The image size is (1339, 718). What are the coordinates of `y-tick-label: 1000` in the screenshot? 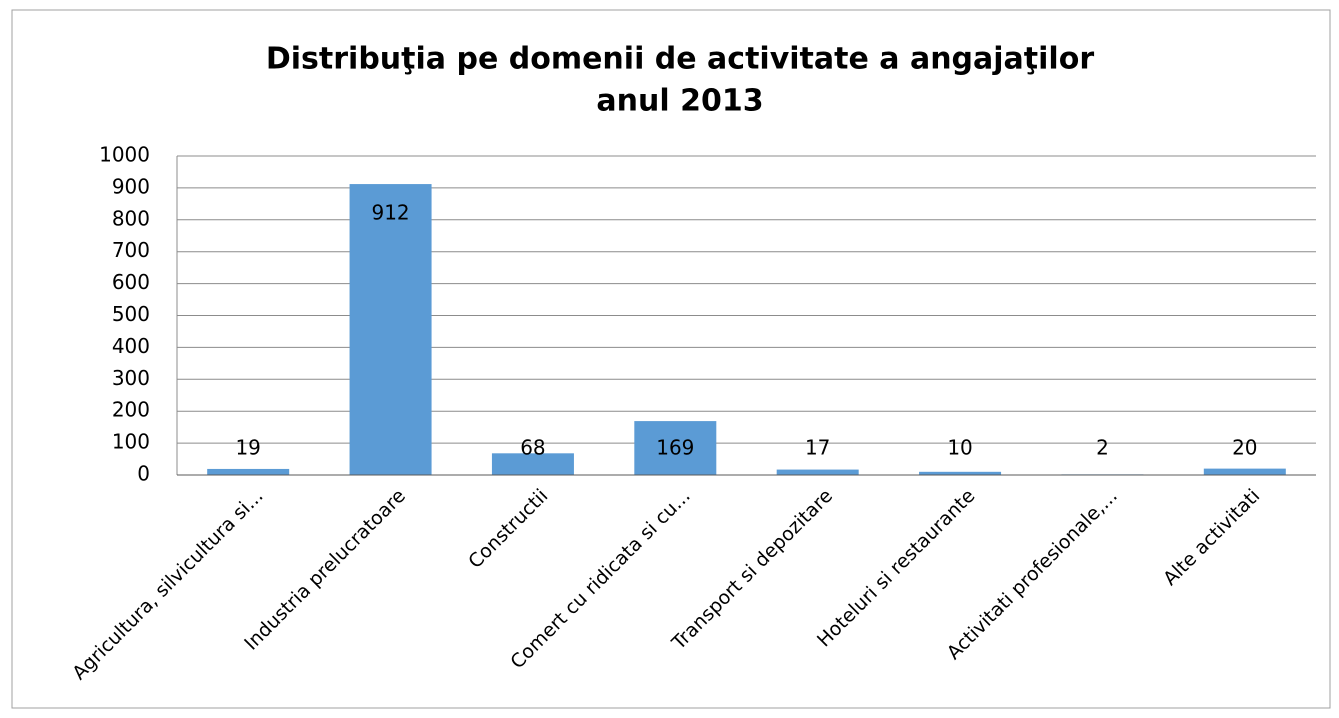 It's located at (124, 155).